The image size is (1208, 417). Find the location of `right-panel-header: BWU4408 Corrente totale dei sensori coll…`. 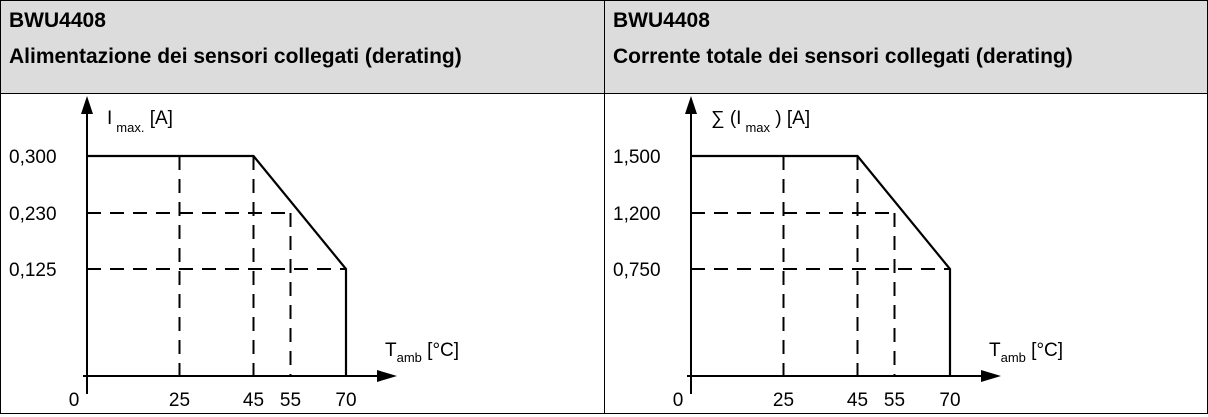

right-panel-header: BWU4408 Corrente totale dei sensori coll… is located at coordinates (906, 47).